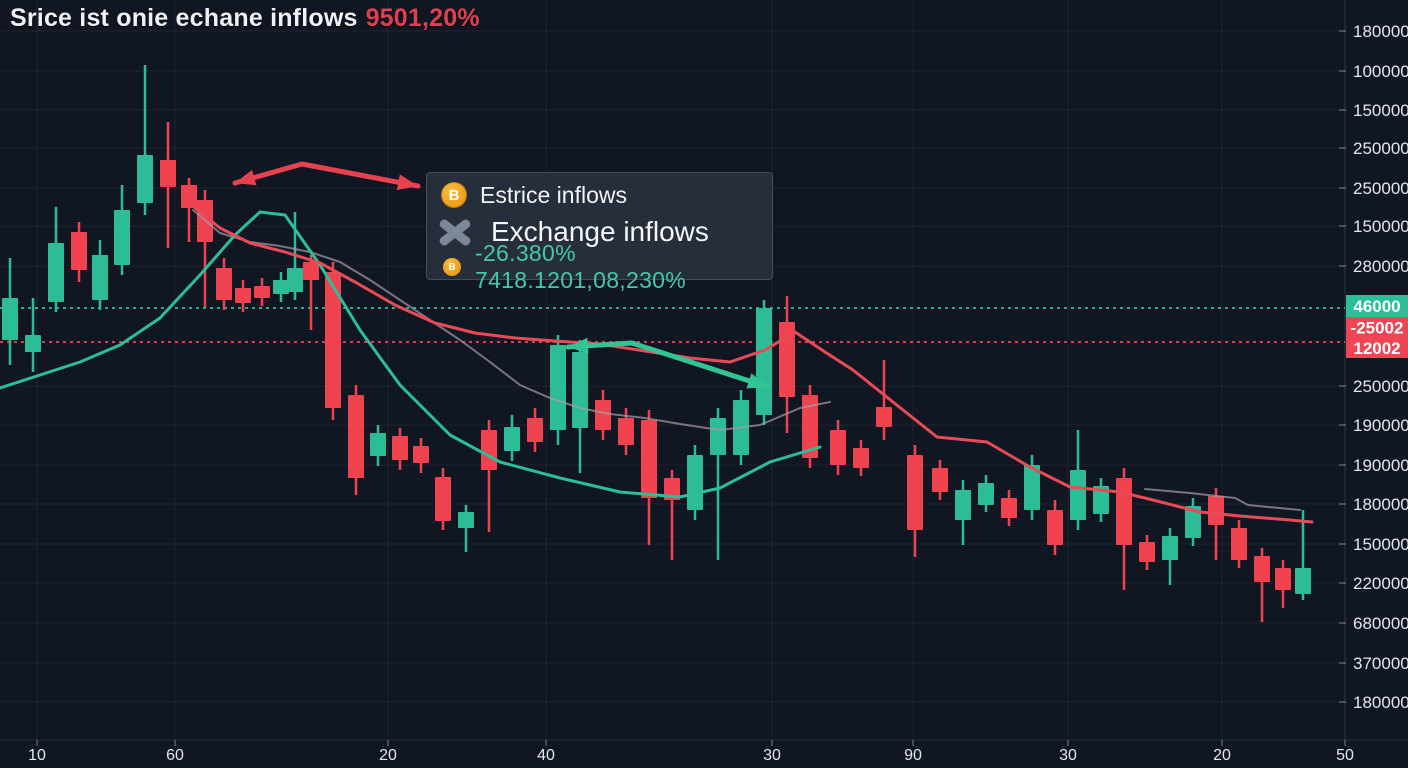  I want to click on y-axis-label: 280000, so click(1380, 266).